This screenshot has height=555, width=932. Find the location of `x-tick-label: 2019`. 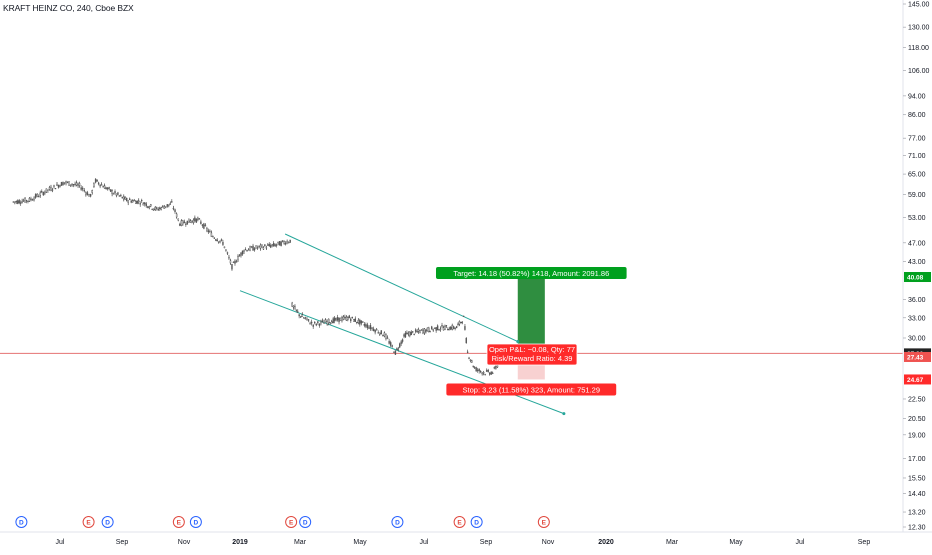

x-tick-label: 2019 is located at coordinates (240, 542).